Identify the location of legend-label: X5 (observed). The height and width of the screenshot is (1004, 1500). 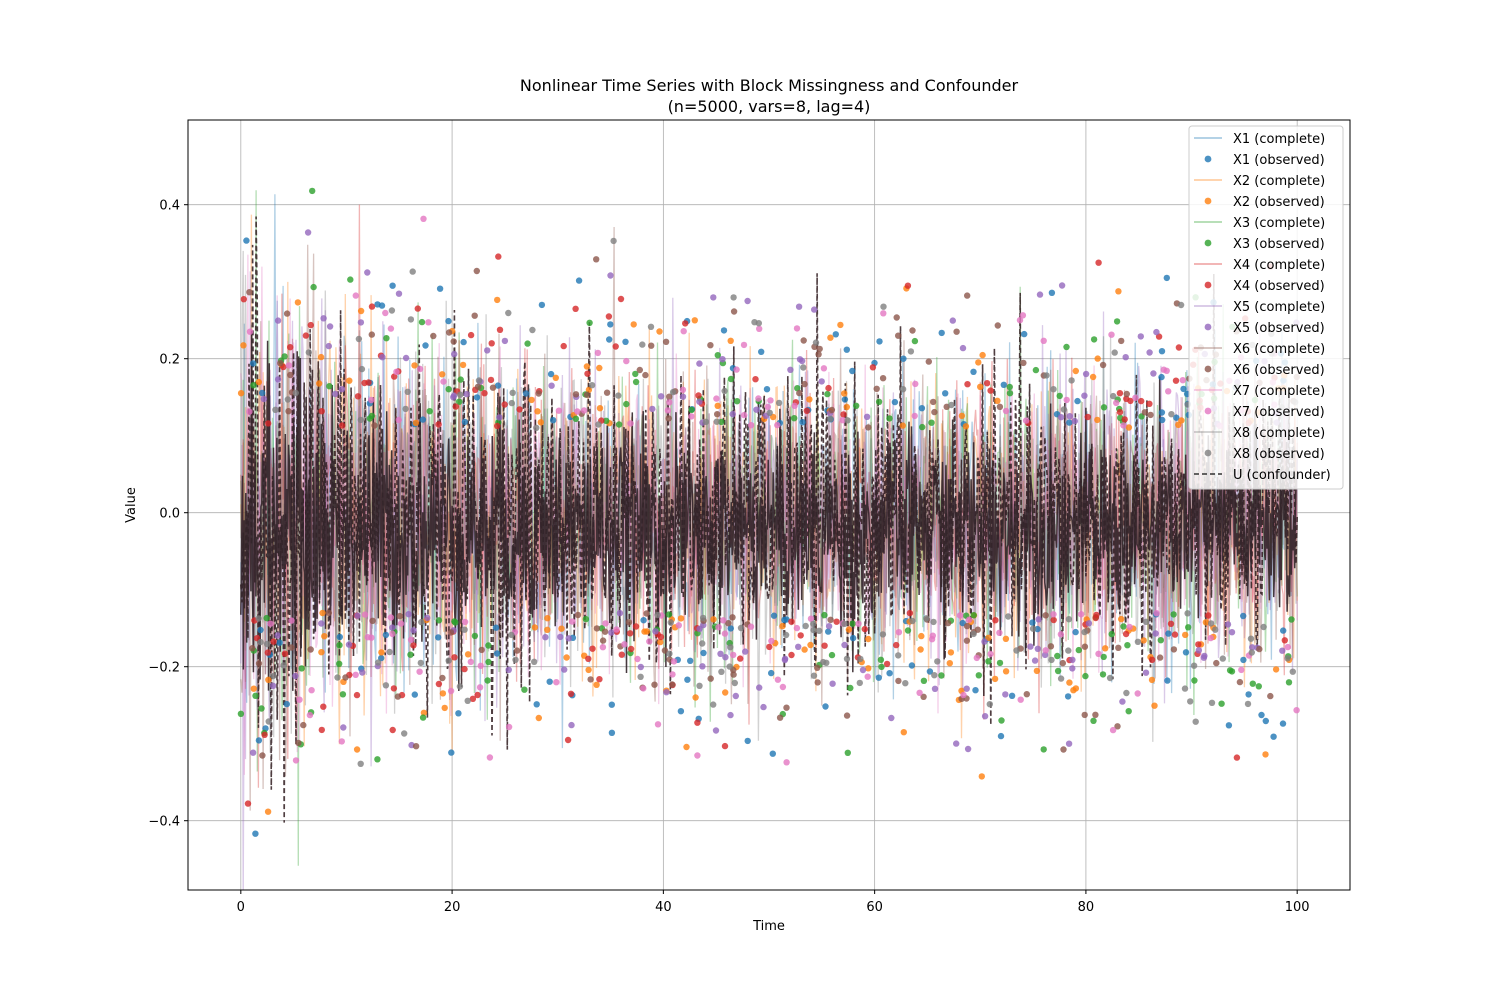
(1279, 328).